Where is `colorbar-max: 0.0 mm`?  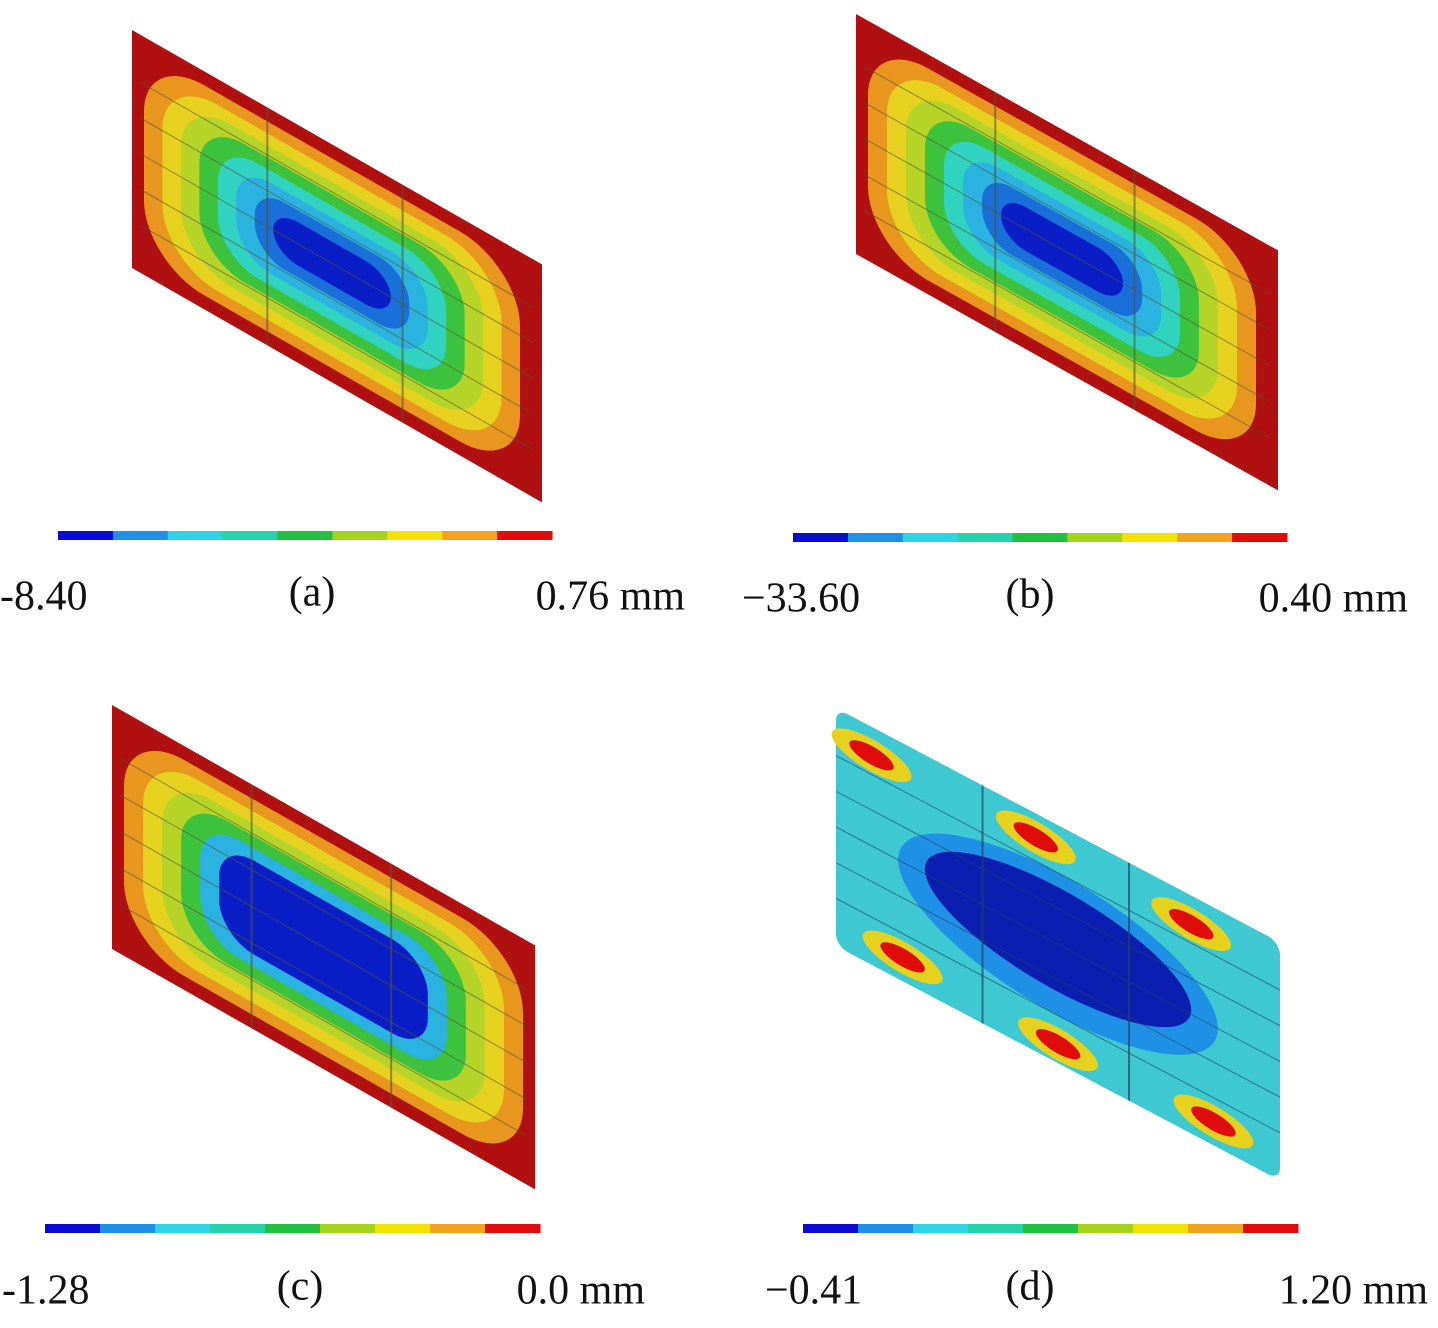
colorbar-max: 0.0 mm is located at coordinates (581, 1291).